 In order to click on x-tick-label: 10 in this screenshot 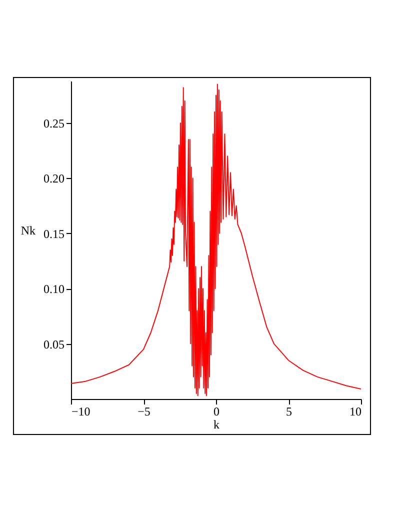, I will do `click(356, 411)`.